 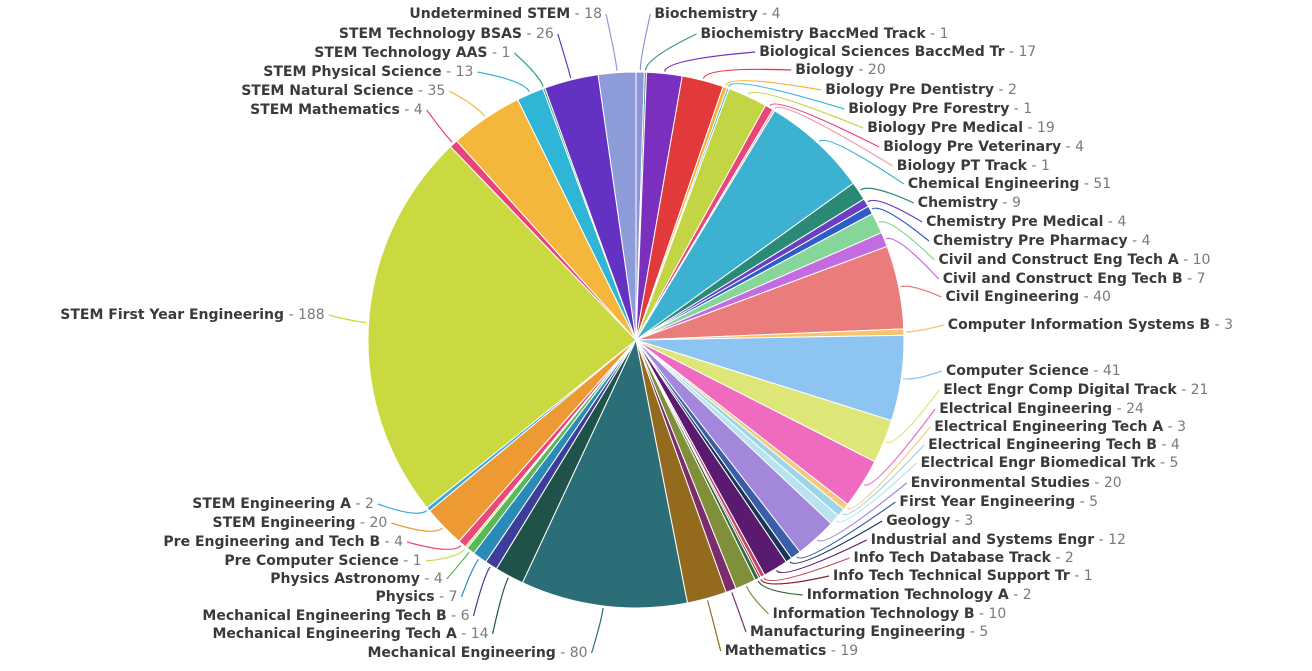 I want to click on leader-line-electrical-engr-biomedical-trk, so click(x=876, y=492).